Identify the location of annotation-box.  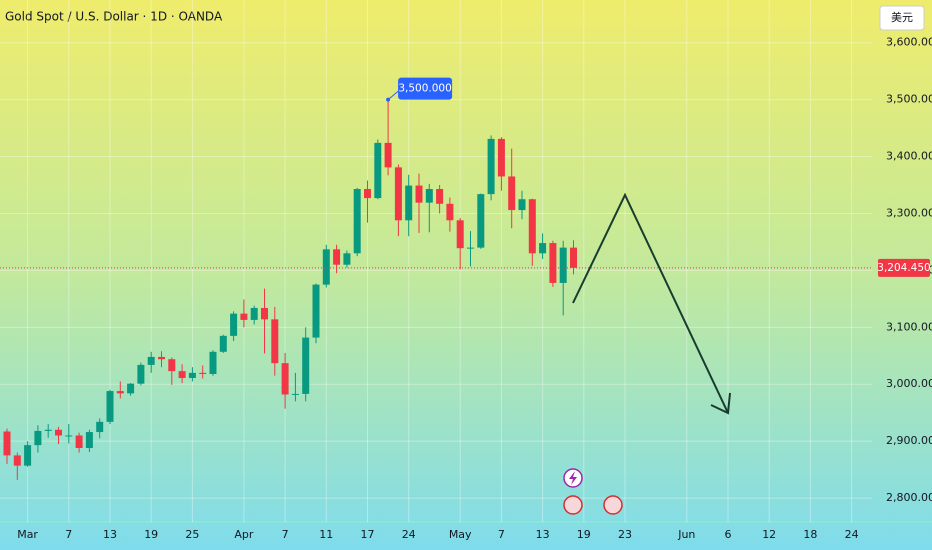
(425, 88).